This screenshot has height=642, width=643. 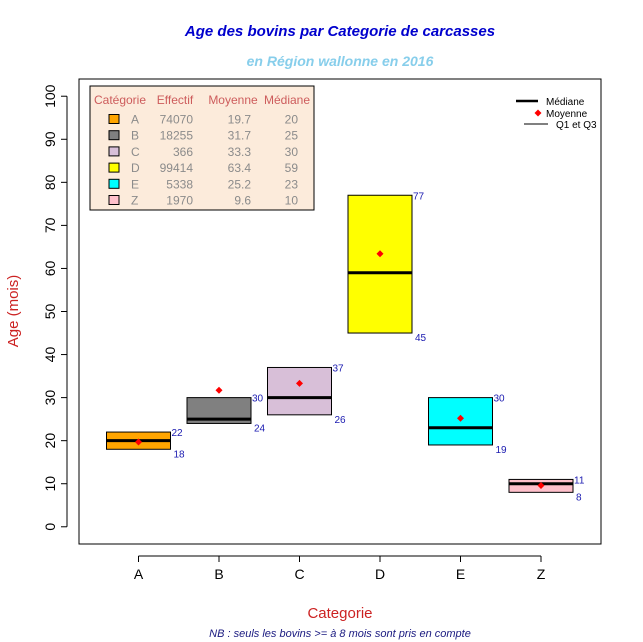 What do you see at coordinates (50, 225) in the screenshot?
I see `y-tick-label: 70` at bounding box center [50, 225].